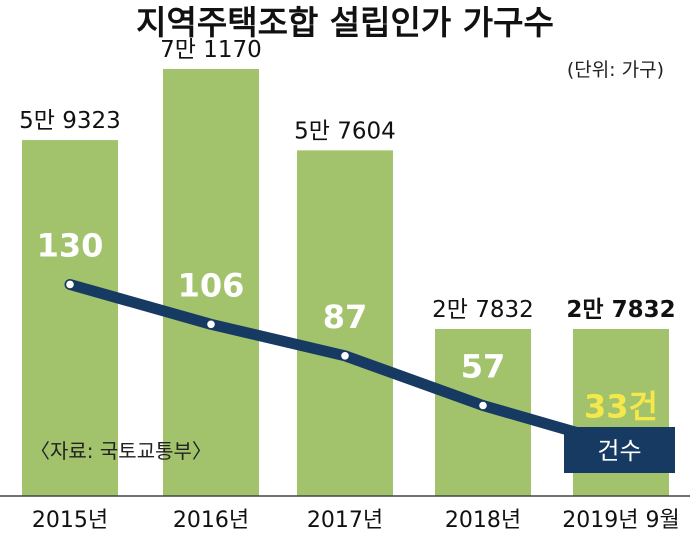 Image resolution: width=690 pixels, height=534 pixels. What do you see at coordinates (483, 367) in the screenshot?
I see `line-value-label-4: 57` at bounding box center [483, 367].